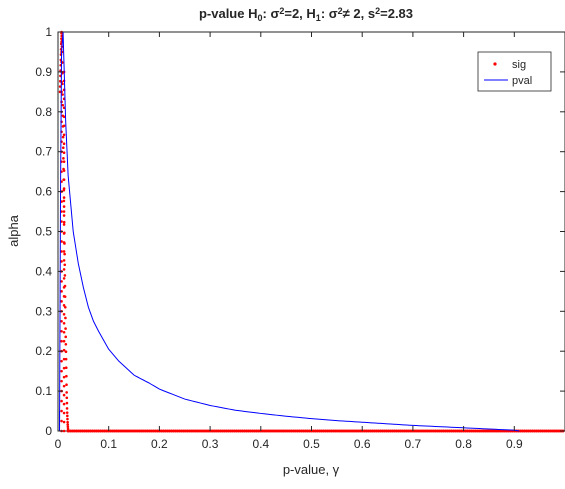  What do you see at coordinates (260, 444) in the screenshot?
I see `x-tick-label: 0.4` at bounding box center [260, 444].